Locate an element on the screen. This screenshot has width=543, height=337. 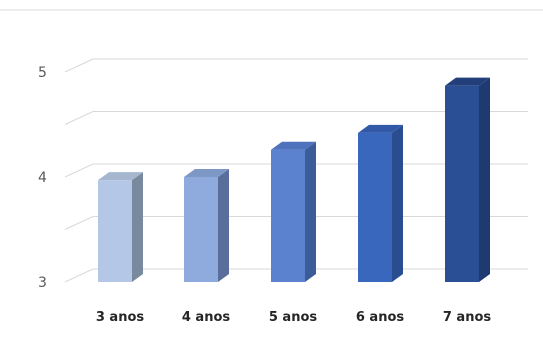
x-axis-ticks: 3 anos 4 anos 5 anos 6 anos 7 anos is located at coordinates (294, 317).